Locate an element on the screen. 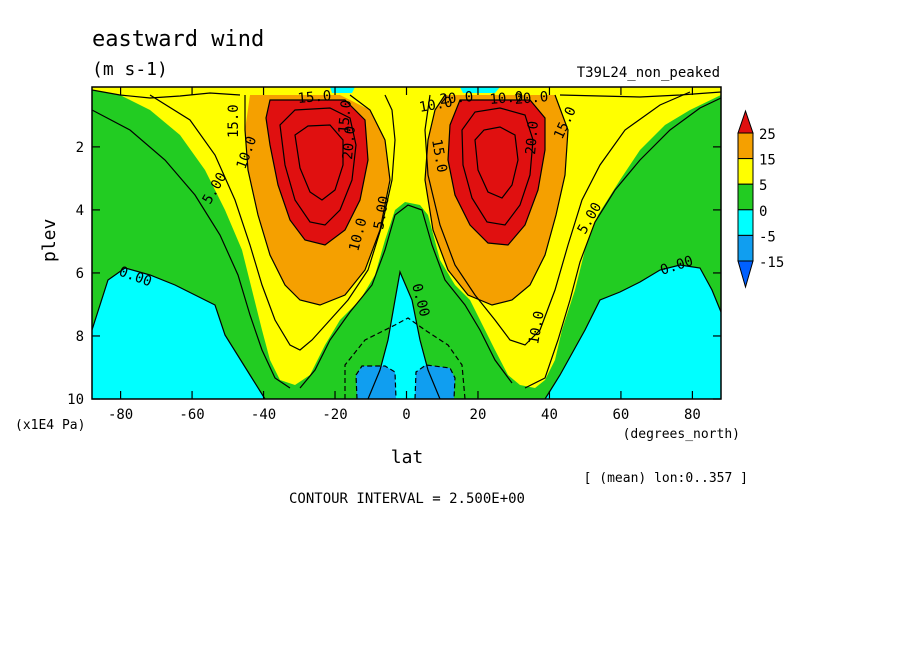 The image size is (904, 654). region-red-sh is located at coordinates (317, 172).